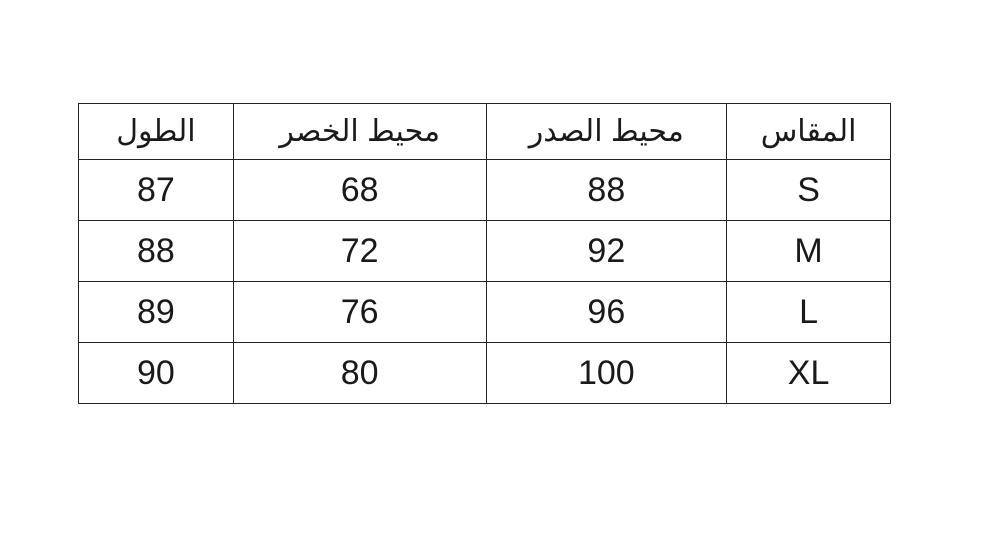 The image size is (1000, 547). Describe the element at coordinates (606, 251) in the screenshot. I see `cell-chest: 92` at that location.